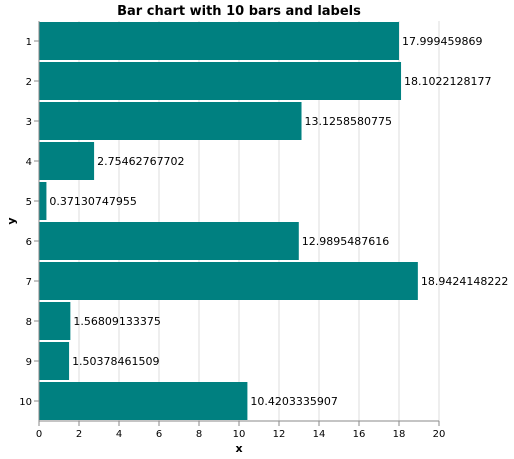  I want to click on bar-value-label: 10.4203335907, so click(293, 401).